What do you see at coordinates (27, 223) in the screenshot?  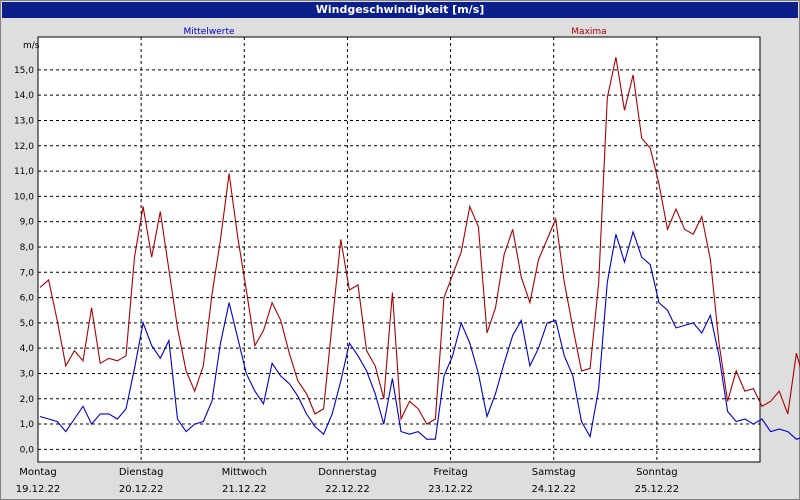 I see `y-tick-label: 9,0` at bounding box center [27, 223].